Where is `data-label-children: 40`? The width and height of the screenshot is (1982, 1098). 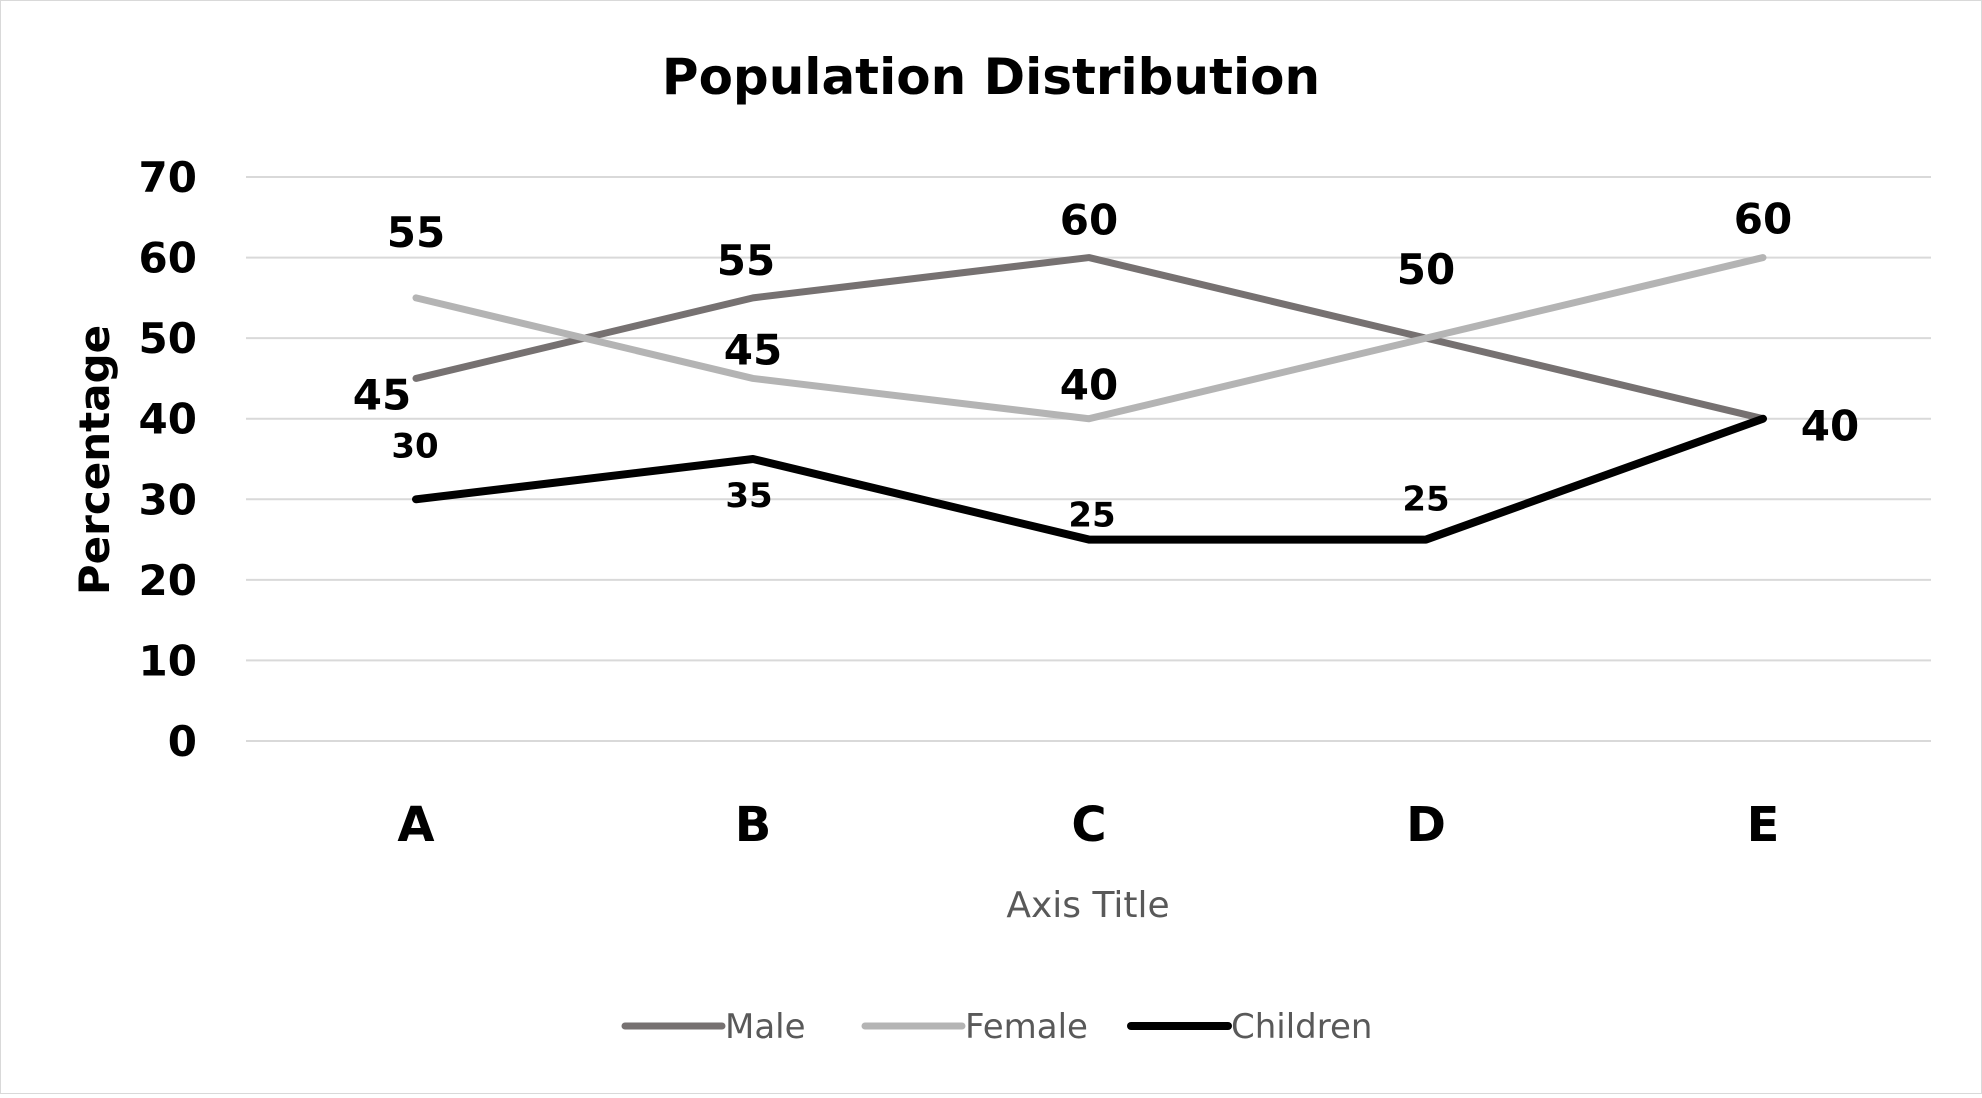
data-label-children: 40 is located at coordinates (1830, 426).